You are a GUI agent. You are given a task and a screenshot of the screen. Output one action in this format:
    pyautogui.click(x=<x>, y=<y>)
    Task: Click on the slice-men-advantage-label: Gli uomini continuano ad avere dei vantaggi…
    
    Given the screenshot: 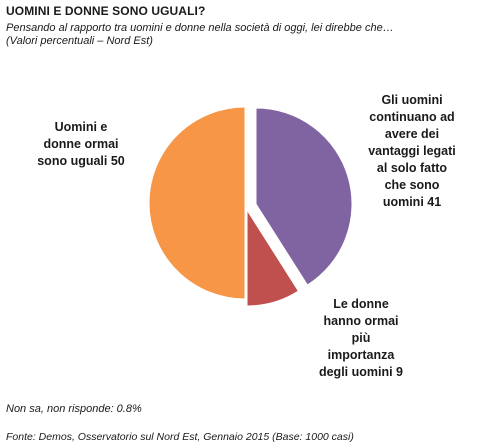 What is the action you would take?
    pyautogui.click(x=412, y=151)
    